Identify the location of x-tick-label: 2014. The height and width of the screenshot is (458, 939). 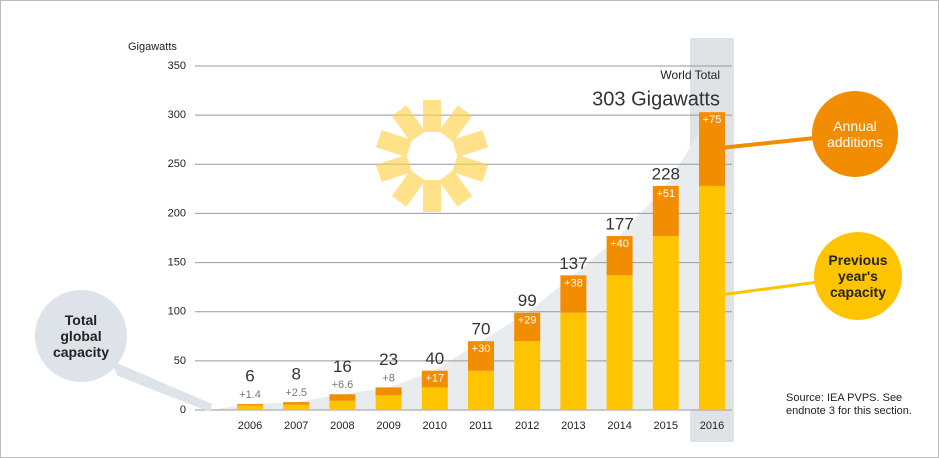
(619, 426).